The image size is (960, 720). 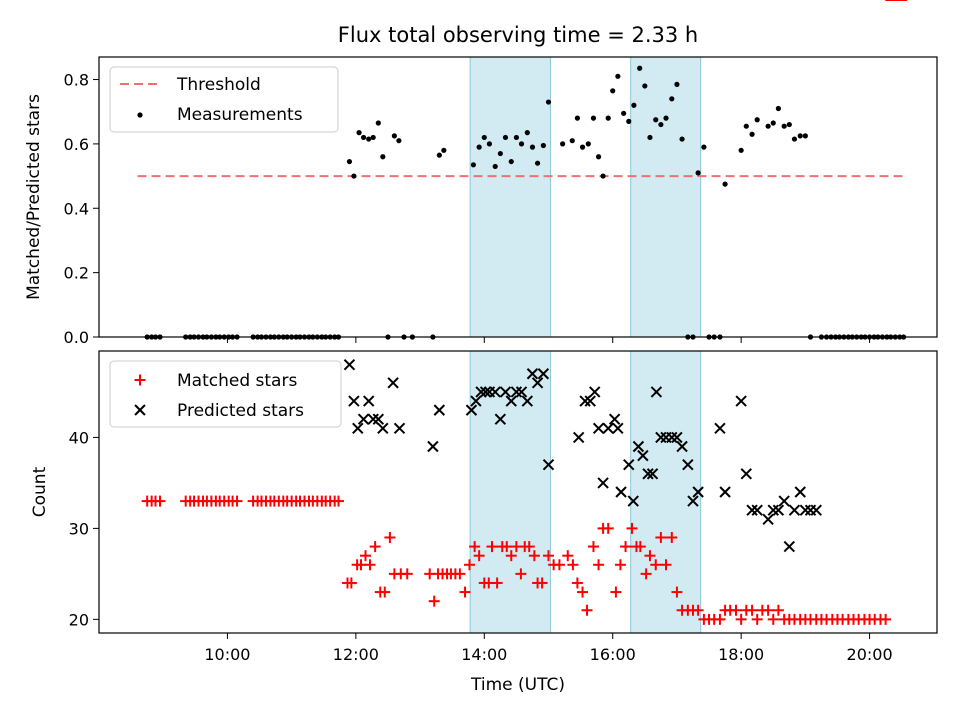 I want to click on measurement-legend-swatch, so click(x=140, y=115).